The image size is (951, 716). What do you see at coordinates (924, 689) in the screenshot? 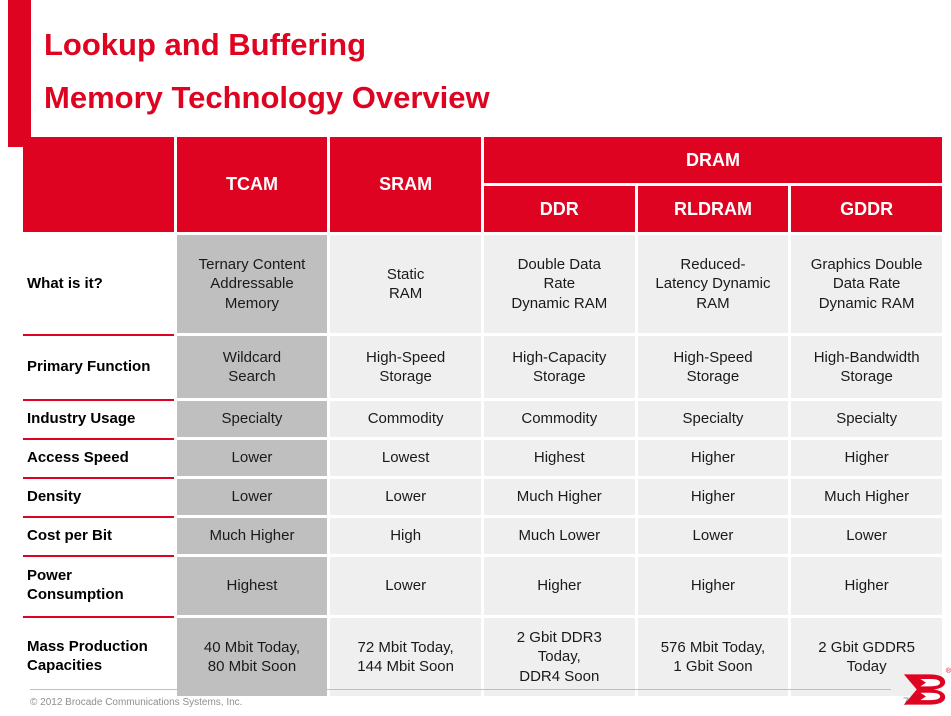
I see `brocade-logo-glyph` at bounding box center [924, 689].